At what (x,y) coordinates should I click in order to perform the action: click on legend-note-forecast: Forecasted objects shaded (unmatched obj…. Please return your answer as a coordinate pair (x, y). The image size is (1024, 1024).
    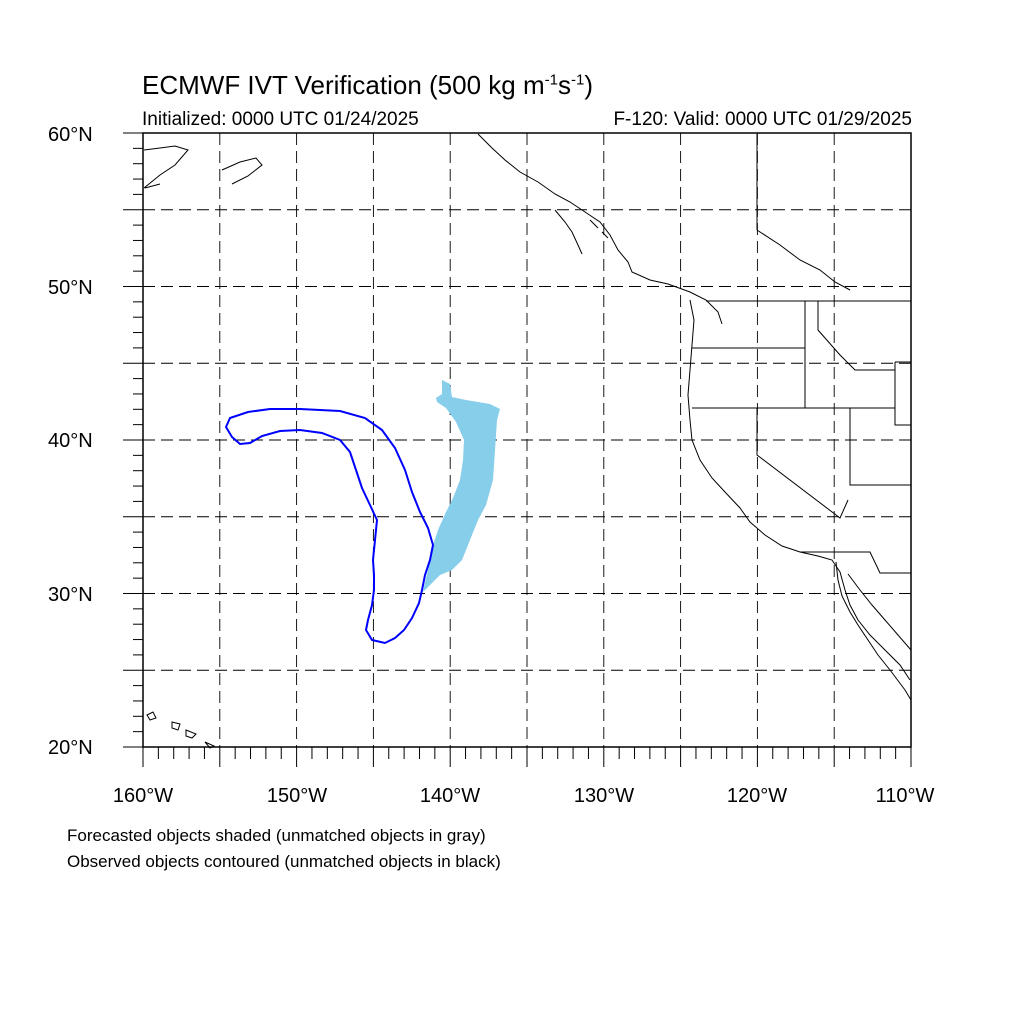
    Looking at the image, I should click on (276, 835).